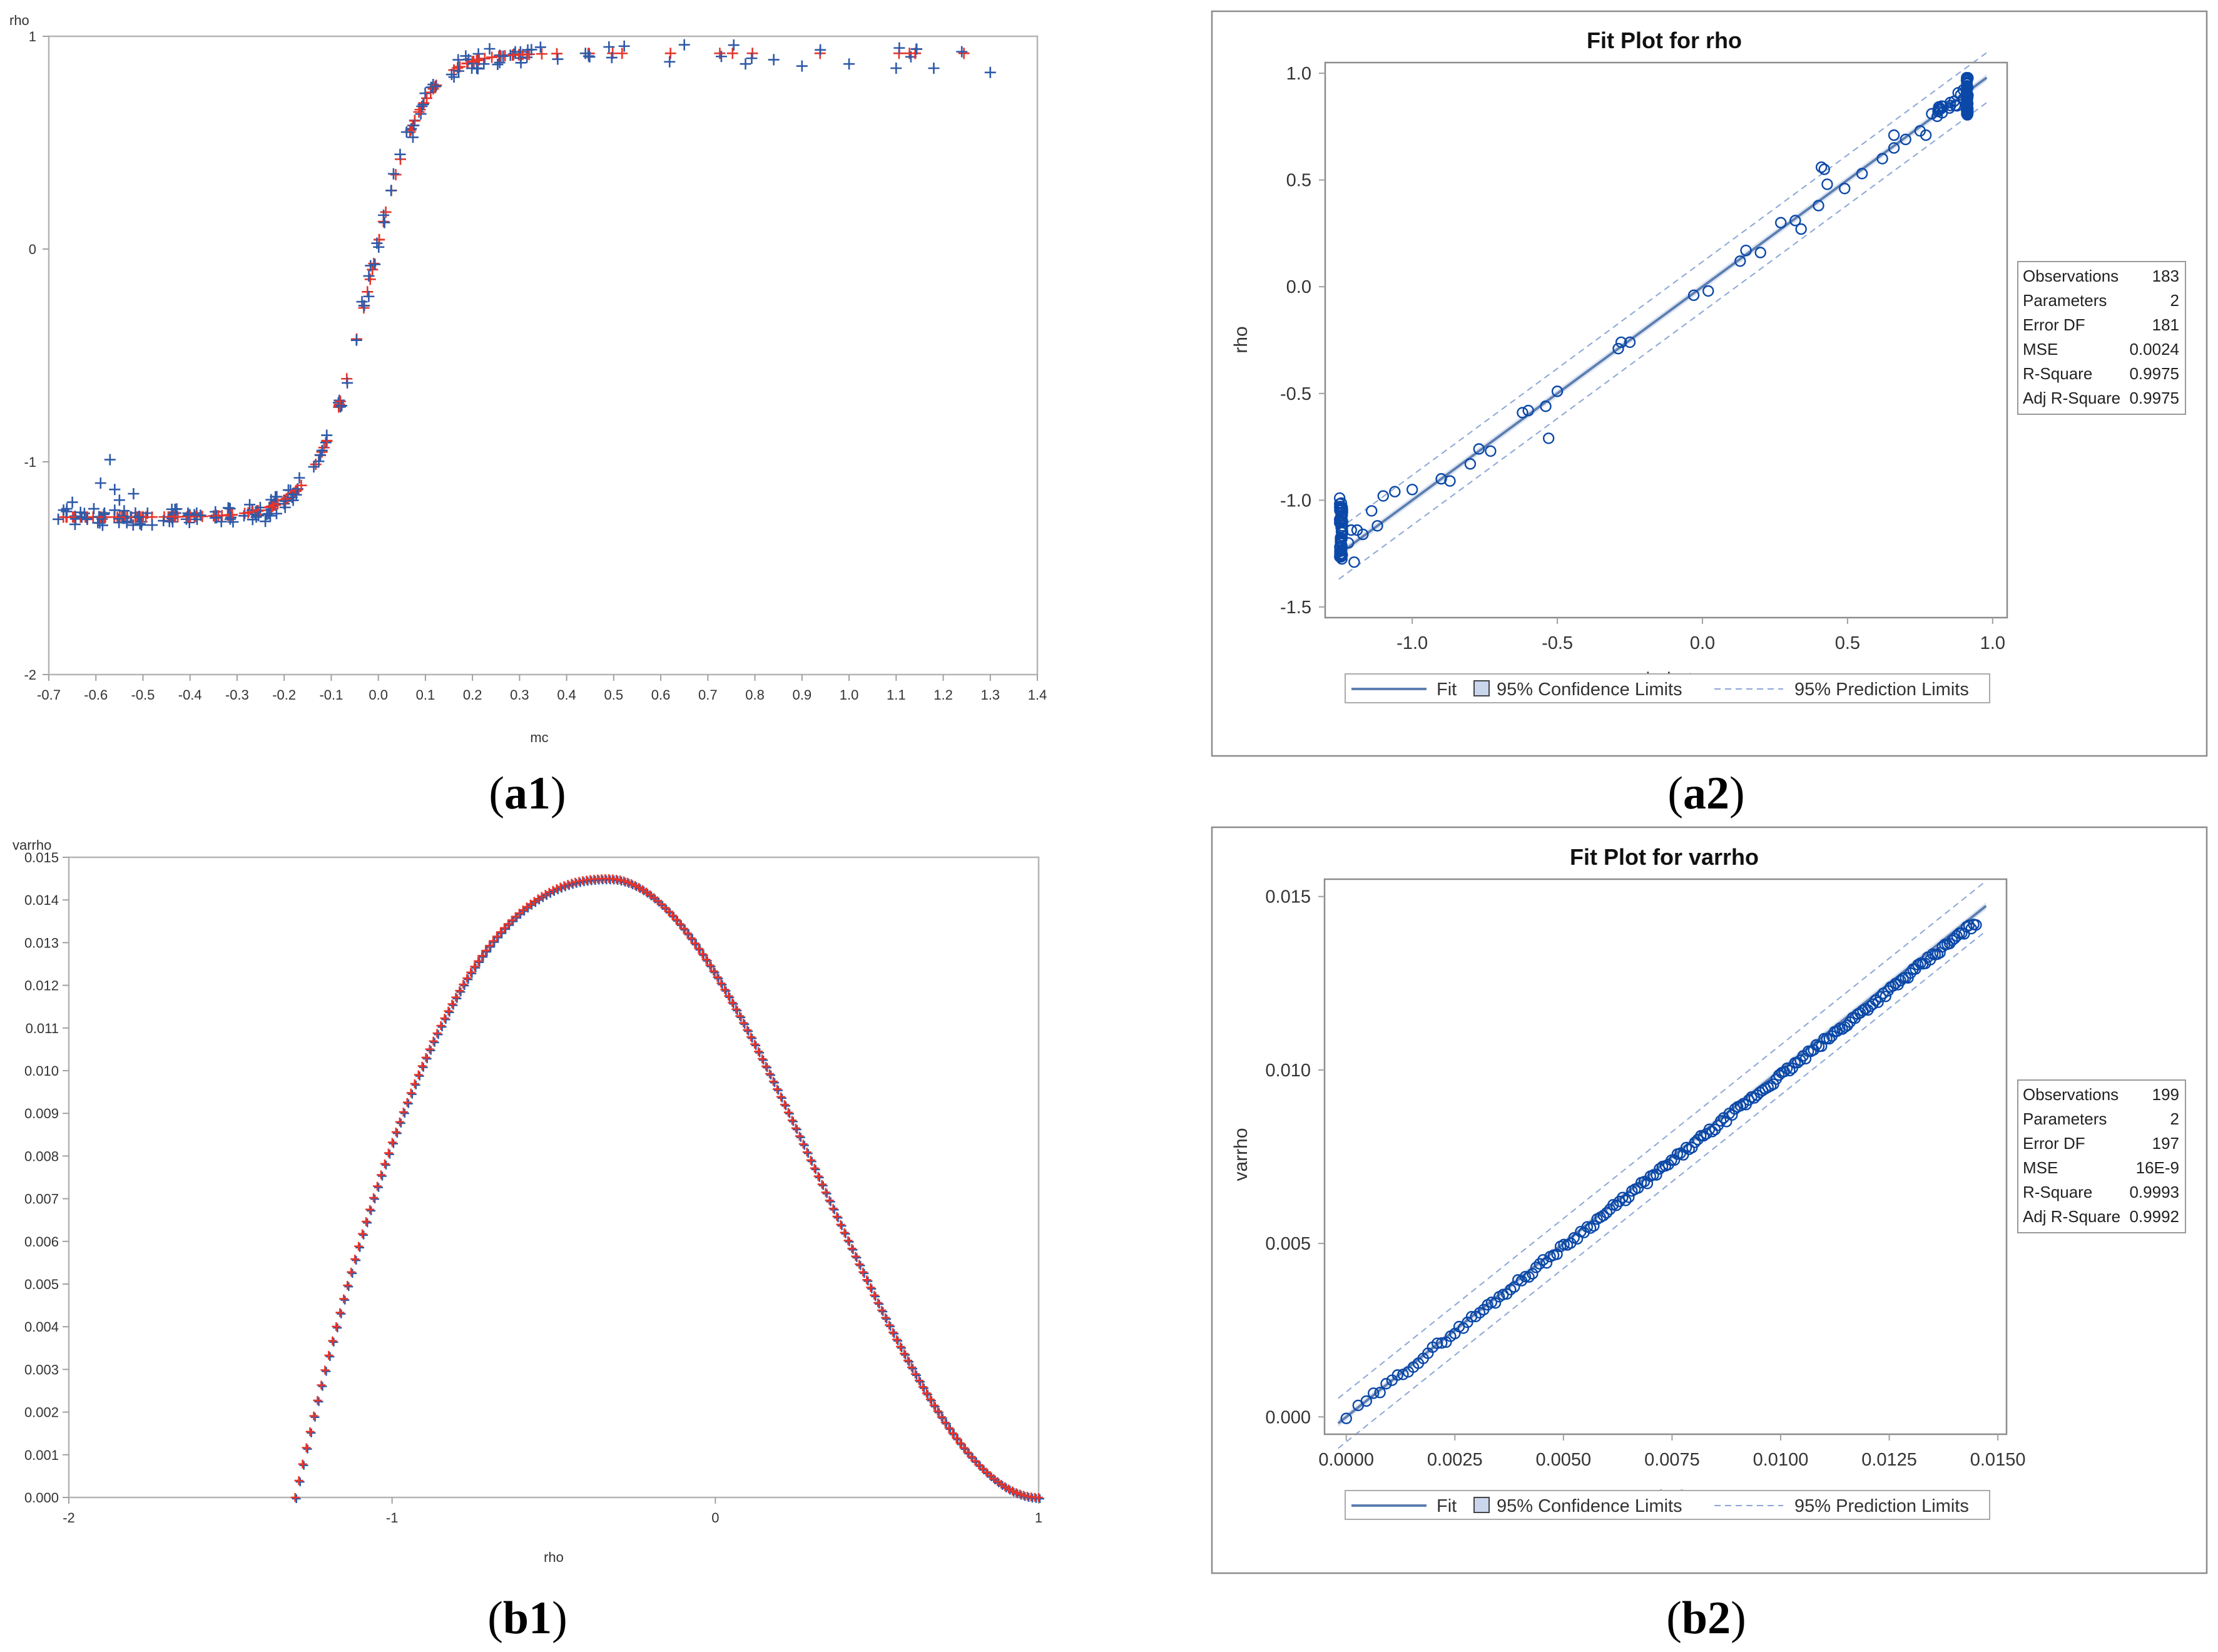 The width and height of the screenshot is (2218, 1652). What do you see at coordinates (2165, 1143) in the screenshot?
I see `b2-stats-value: 197` at bounding box center [2165, 1143].